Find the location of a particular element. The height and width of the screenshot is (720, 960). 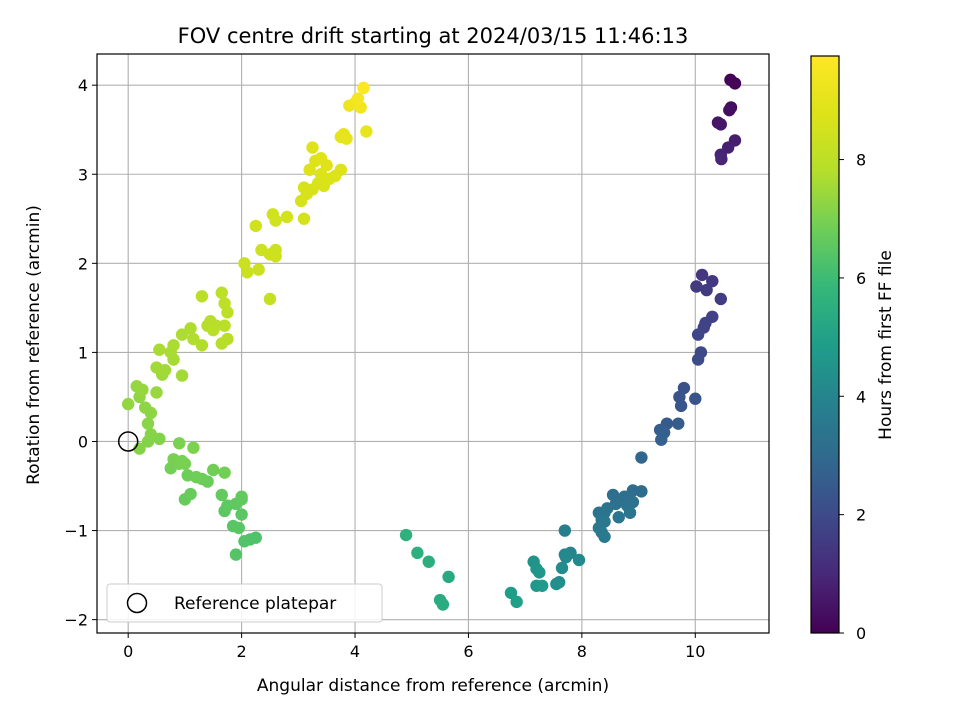

colorbar-tick-label: 0 is located at coordinates (861, 633).